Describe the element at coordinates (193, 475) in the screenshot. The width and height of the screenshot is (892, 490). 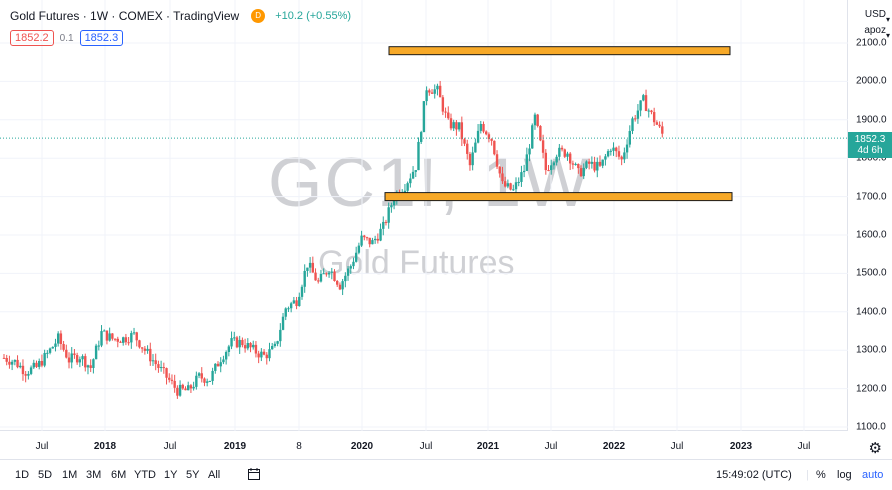
I see `range-button-5y: 5Y` at that location.